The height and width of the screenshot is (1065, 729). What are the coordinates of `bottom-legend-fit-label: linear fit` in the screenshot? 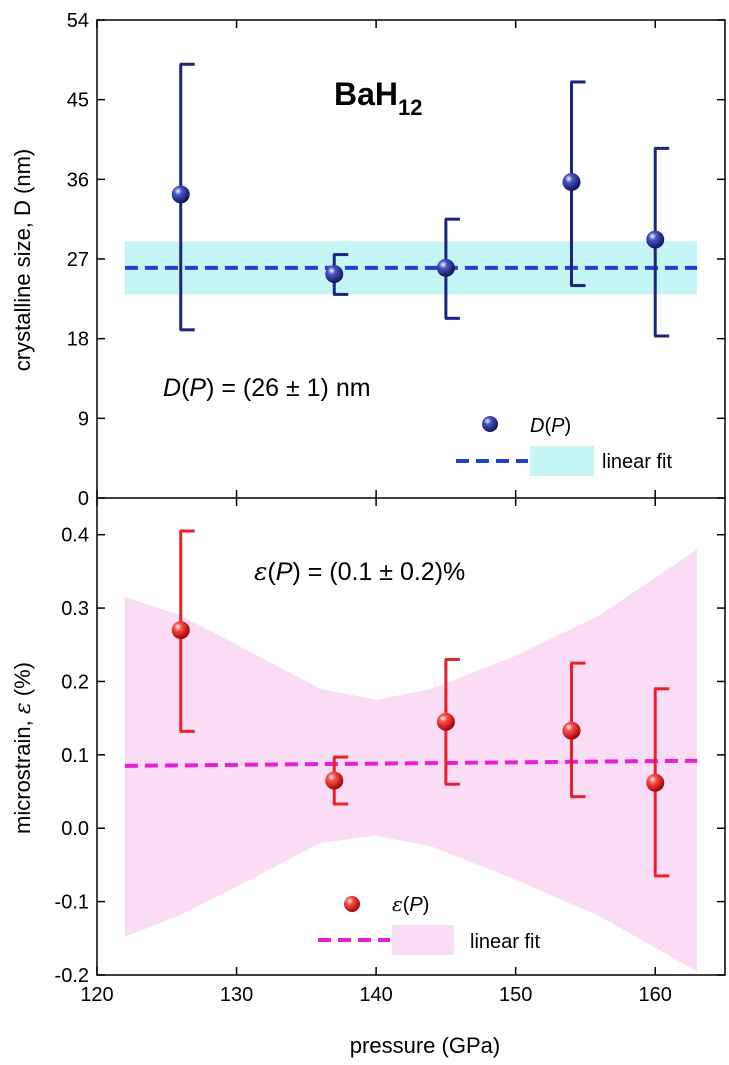 It's located at (505, 942).